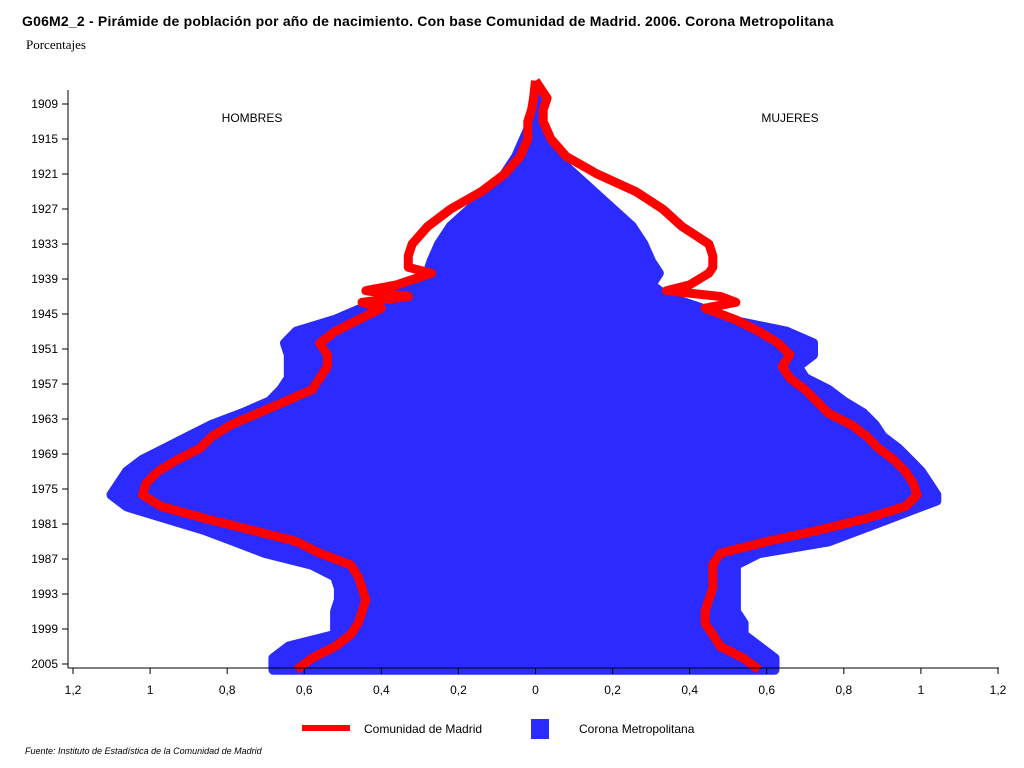 The width and height of the screenshot is (1024, 768). Describe the element at coordinates (44, 524) in the screenshot. I see `y-tick-label: 1981` at that location.